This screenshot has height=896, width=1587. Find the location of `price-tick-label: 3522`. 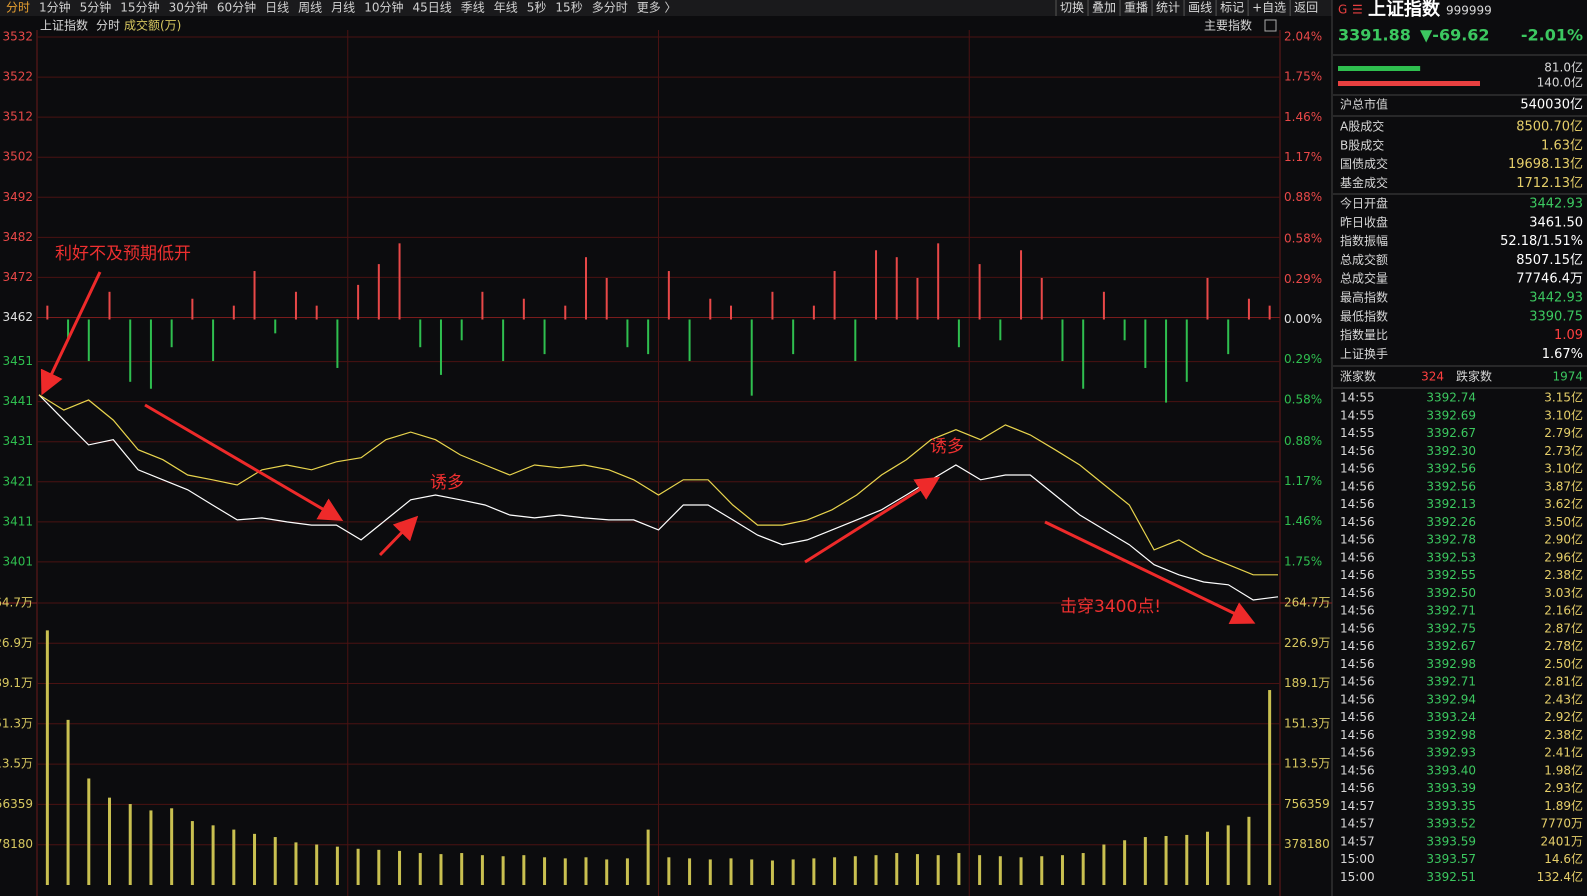

price-tick-label: 3522 is located at coordinates (17, 77).